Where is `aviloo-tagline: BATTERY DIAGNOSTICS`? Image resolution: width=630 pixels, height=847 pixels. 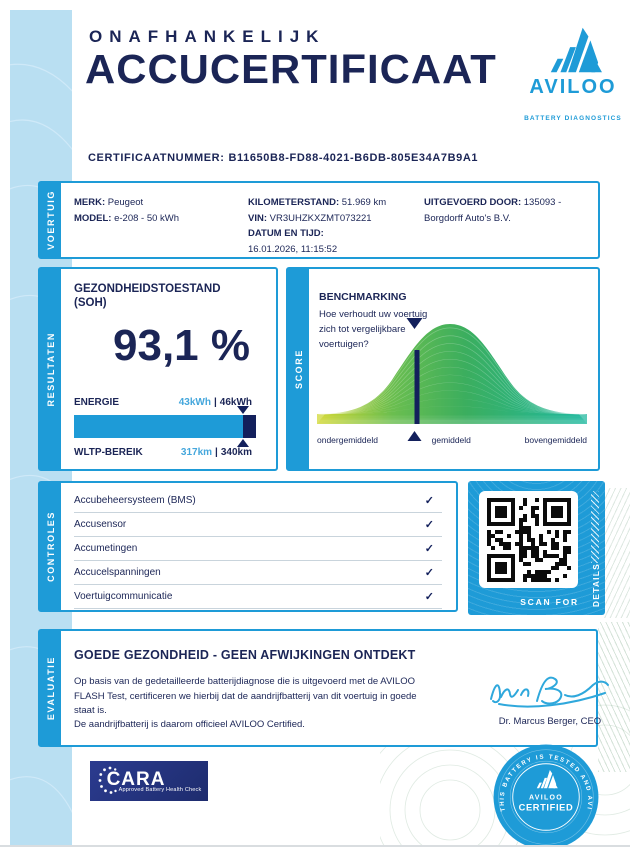 aviloo-tagline: BATTERY DIAGNOSTICS is located at coordinates (573, 118).